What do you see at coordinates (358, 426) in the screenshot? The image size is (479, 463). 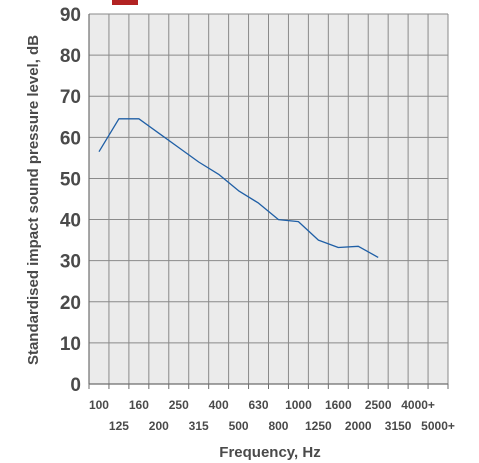 I see `x-tick-label: 2000` at bounding box center [358, 426].